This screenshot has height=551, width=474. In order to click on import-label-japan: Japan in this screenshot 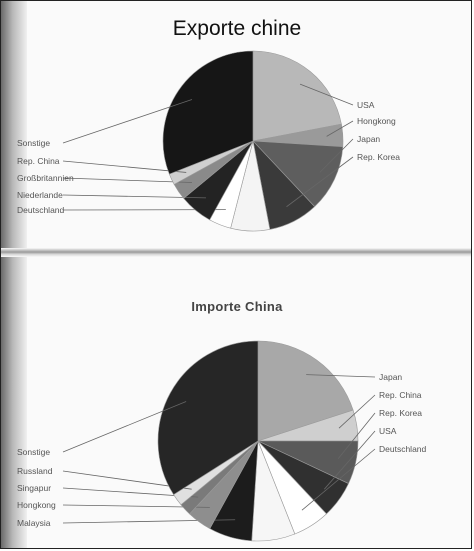, I will do `click(390, 377)`.